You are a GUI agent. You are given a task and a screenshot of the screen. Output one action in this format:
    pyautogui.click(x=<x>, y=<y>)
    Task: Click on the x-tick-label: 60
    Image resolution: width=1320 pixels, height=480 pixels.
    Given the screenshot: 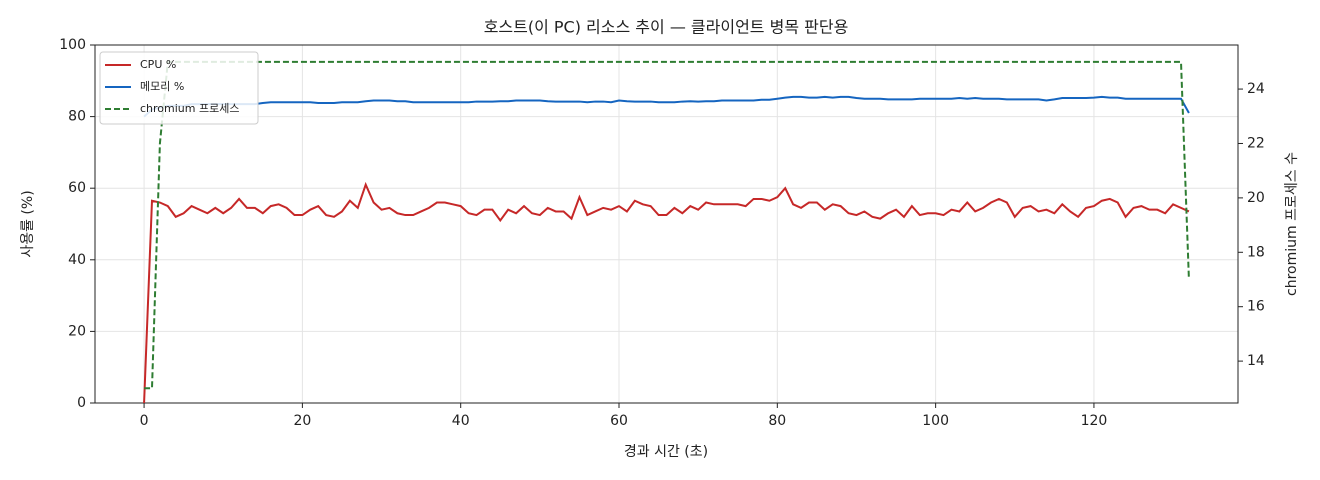 What is the action you would take?
    pyautogui.click(x=619, y=421)
    